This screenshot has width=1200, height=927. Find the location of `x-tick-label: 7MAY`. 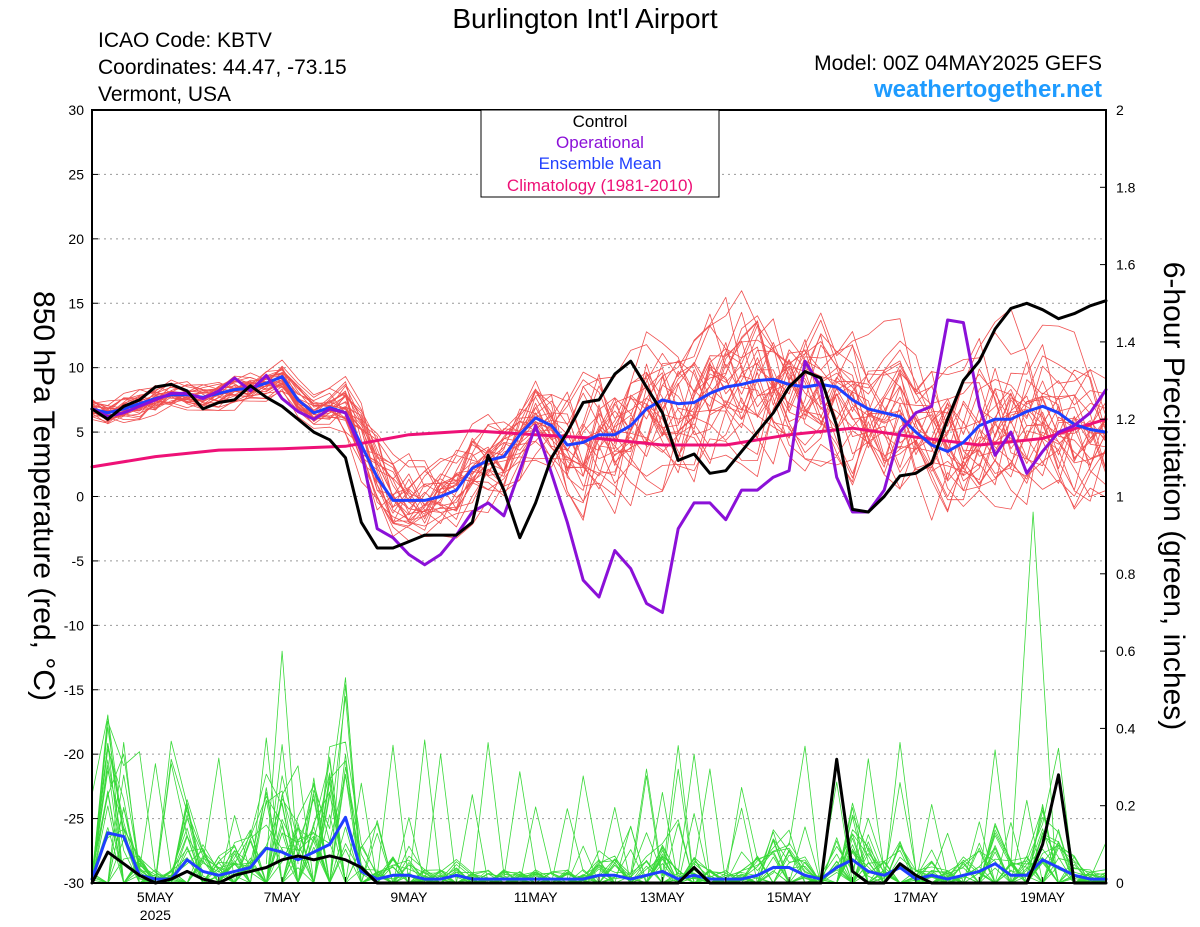

x-tick-label: 7MAY is located at coordinates (283, 897).